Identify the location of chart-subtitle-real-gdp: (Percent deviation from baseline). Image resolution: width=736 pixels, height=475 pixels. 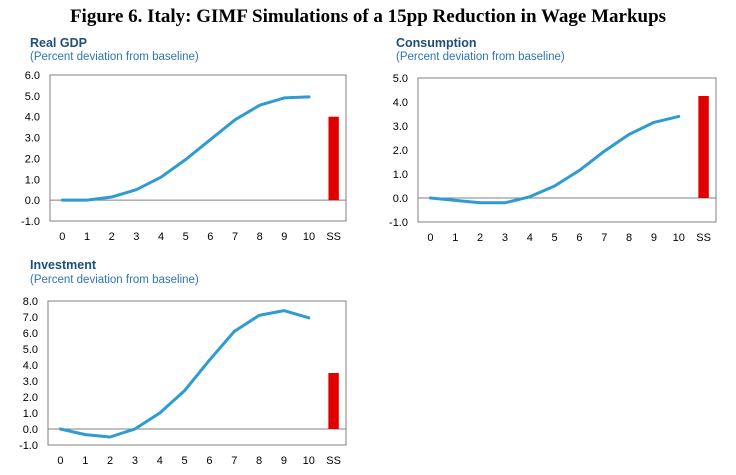
(114, 57).